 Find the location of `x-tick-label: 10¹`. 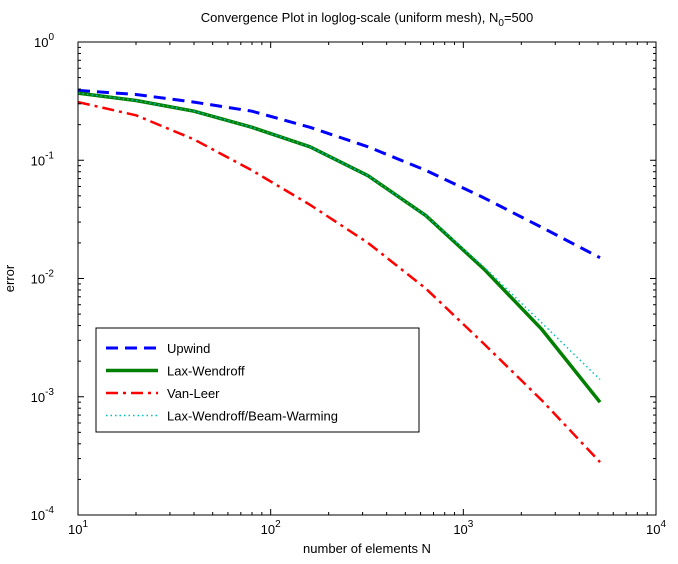

x-tick-label: 10¹ is located at coordinates (78, 528).